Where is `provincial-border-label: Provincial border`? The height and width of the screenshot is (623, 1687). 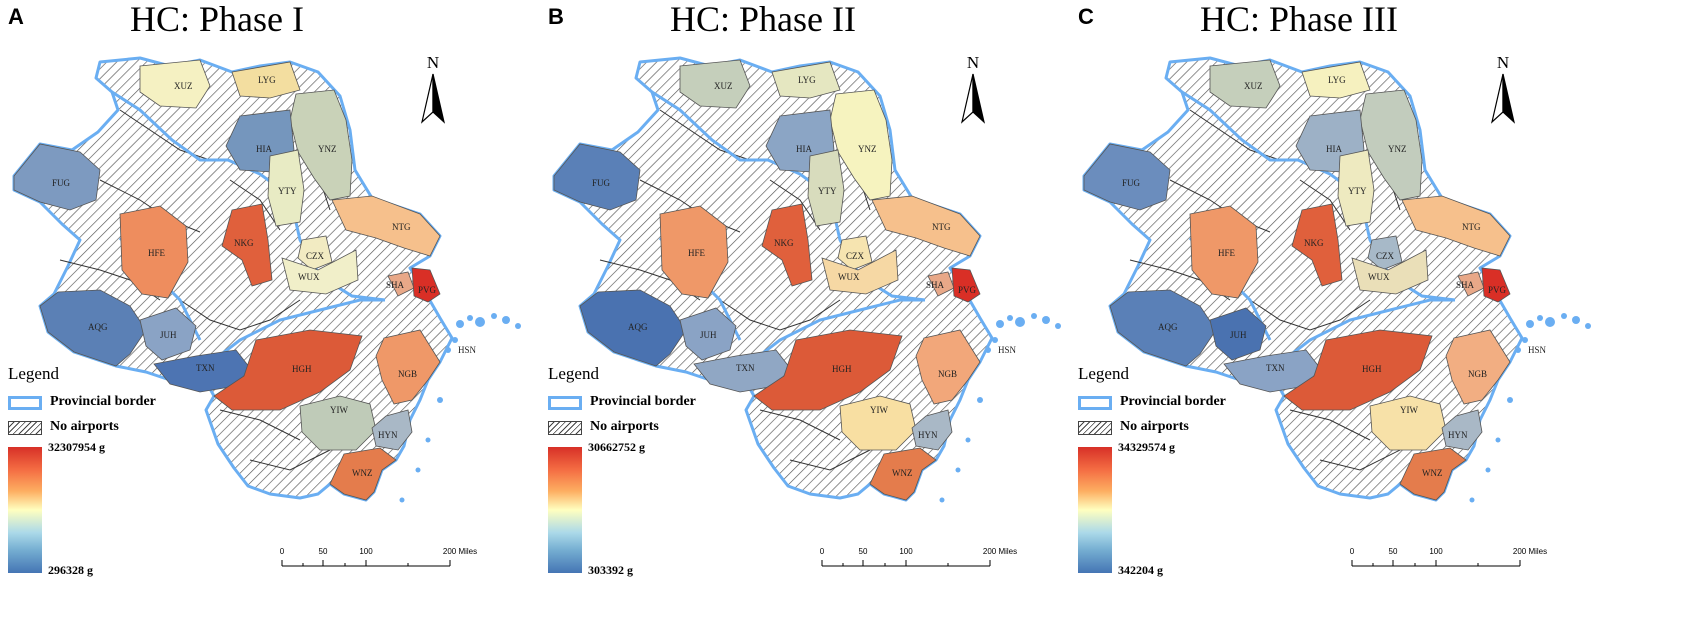 provincial-border-label: Provincial border is located at coordinates (1173, 401).